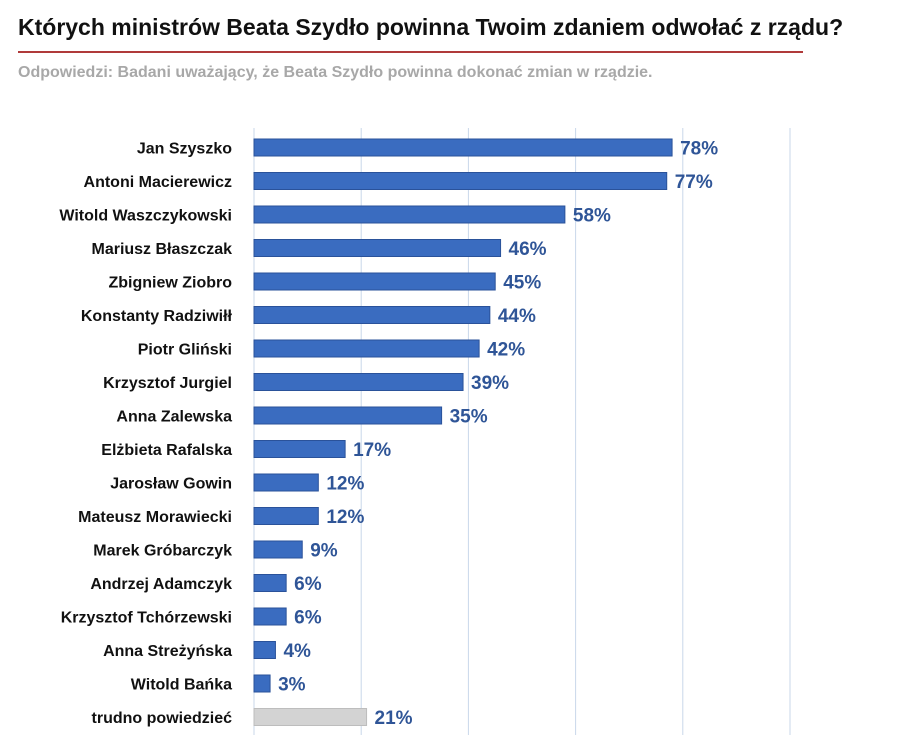 This screenshot has height=755, width=910. Describe the element at coordinates (171, 484) in the screenshot. I see `category-label-10: Jarosław Gowin` at that location.